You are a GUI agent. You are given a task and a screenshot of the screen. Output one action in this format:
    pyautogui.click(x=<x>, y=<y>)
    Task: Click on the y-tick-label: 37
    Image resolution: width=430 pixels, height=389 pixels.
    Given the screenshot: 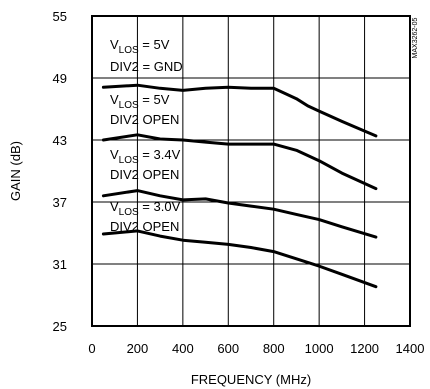 What is the action you would take?
    pyautogui.click(x=60, y=202)
    